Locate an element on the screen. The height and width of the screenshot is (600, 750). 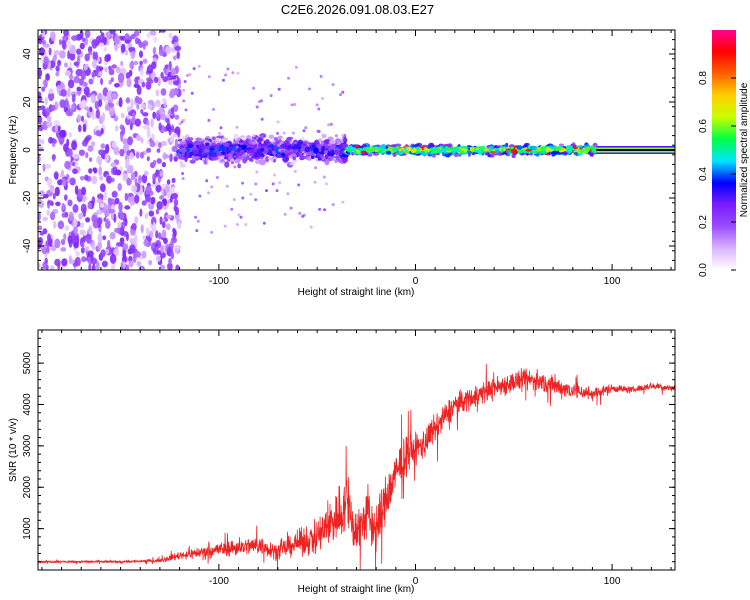
colorbar-gradient is located at coordinates (724, 150).